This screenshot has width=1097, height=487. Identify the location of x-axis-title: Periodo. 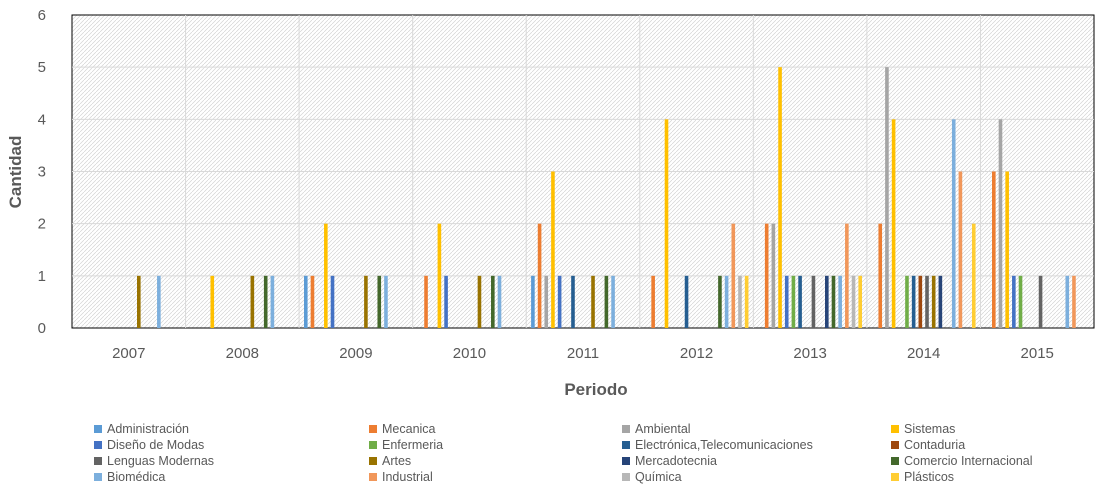
(595, 389).